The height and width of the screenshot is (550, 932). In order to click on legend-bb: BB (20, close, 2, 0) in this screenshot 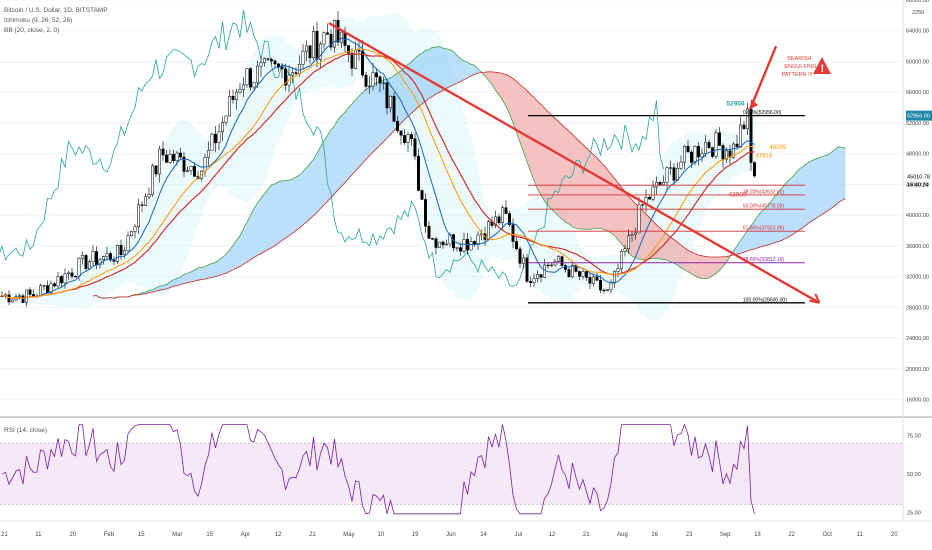, I will do `click(32, 30)`.